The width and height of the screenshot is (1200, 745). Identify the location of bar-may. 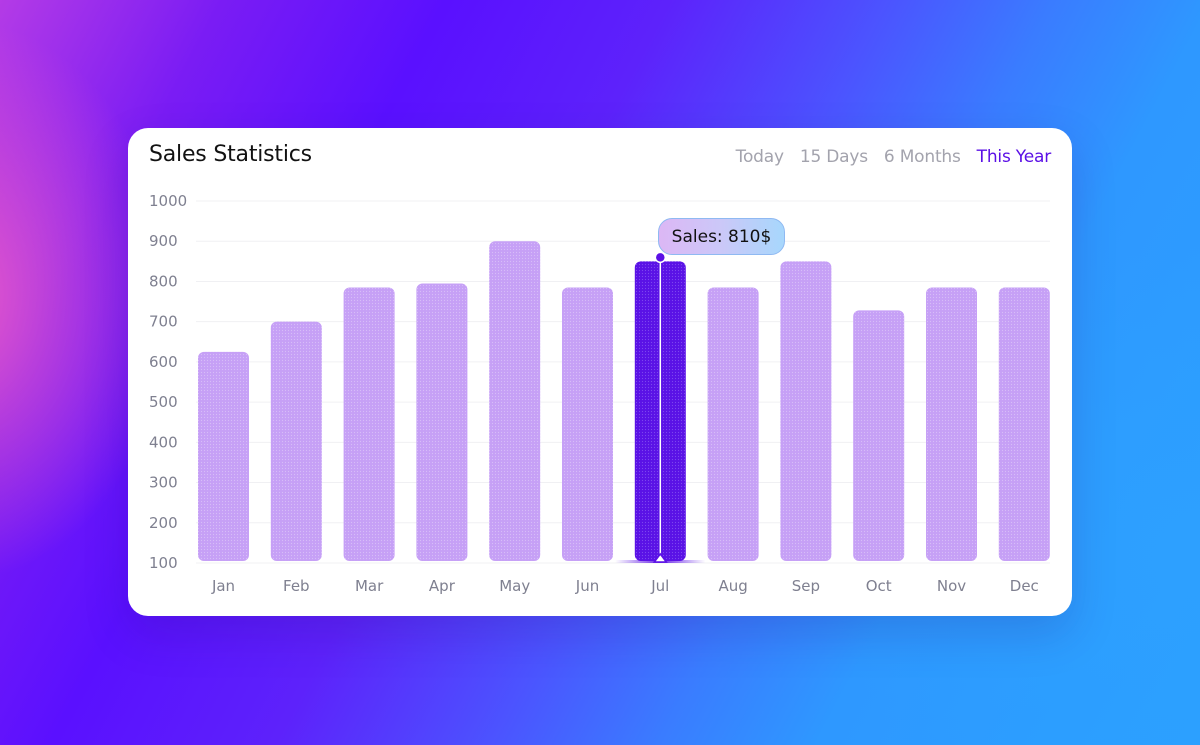
(515, 401).